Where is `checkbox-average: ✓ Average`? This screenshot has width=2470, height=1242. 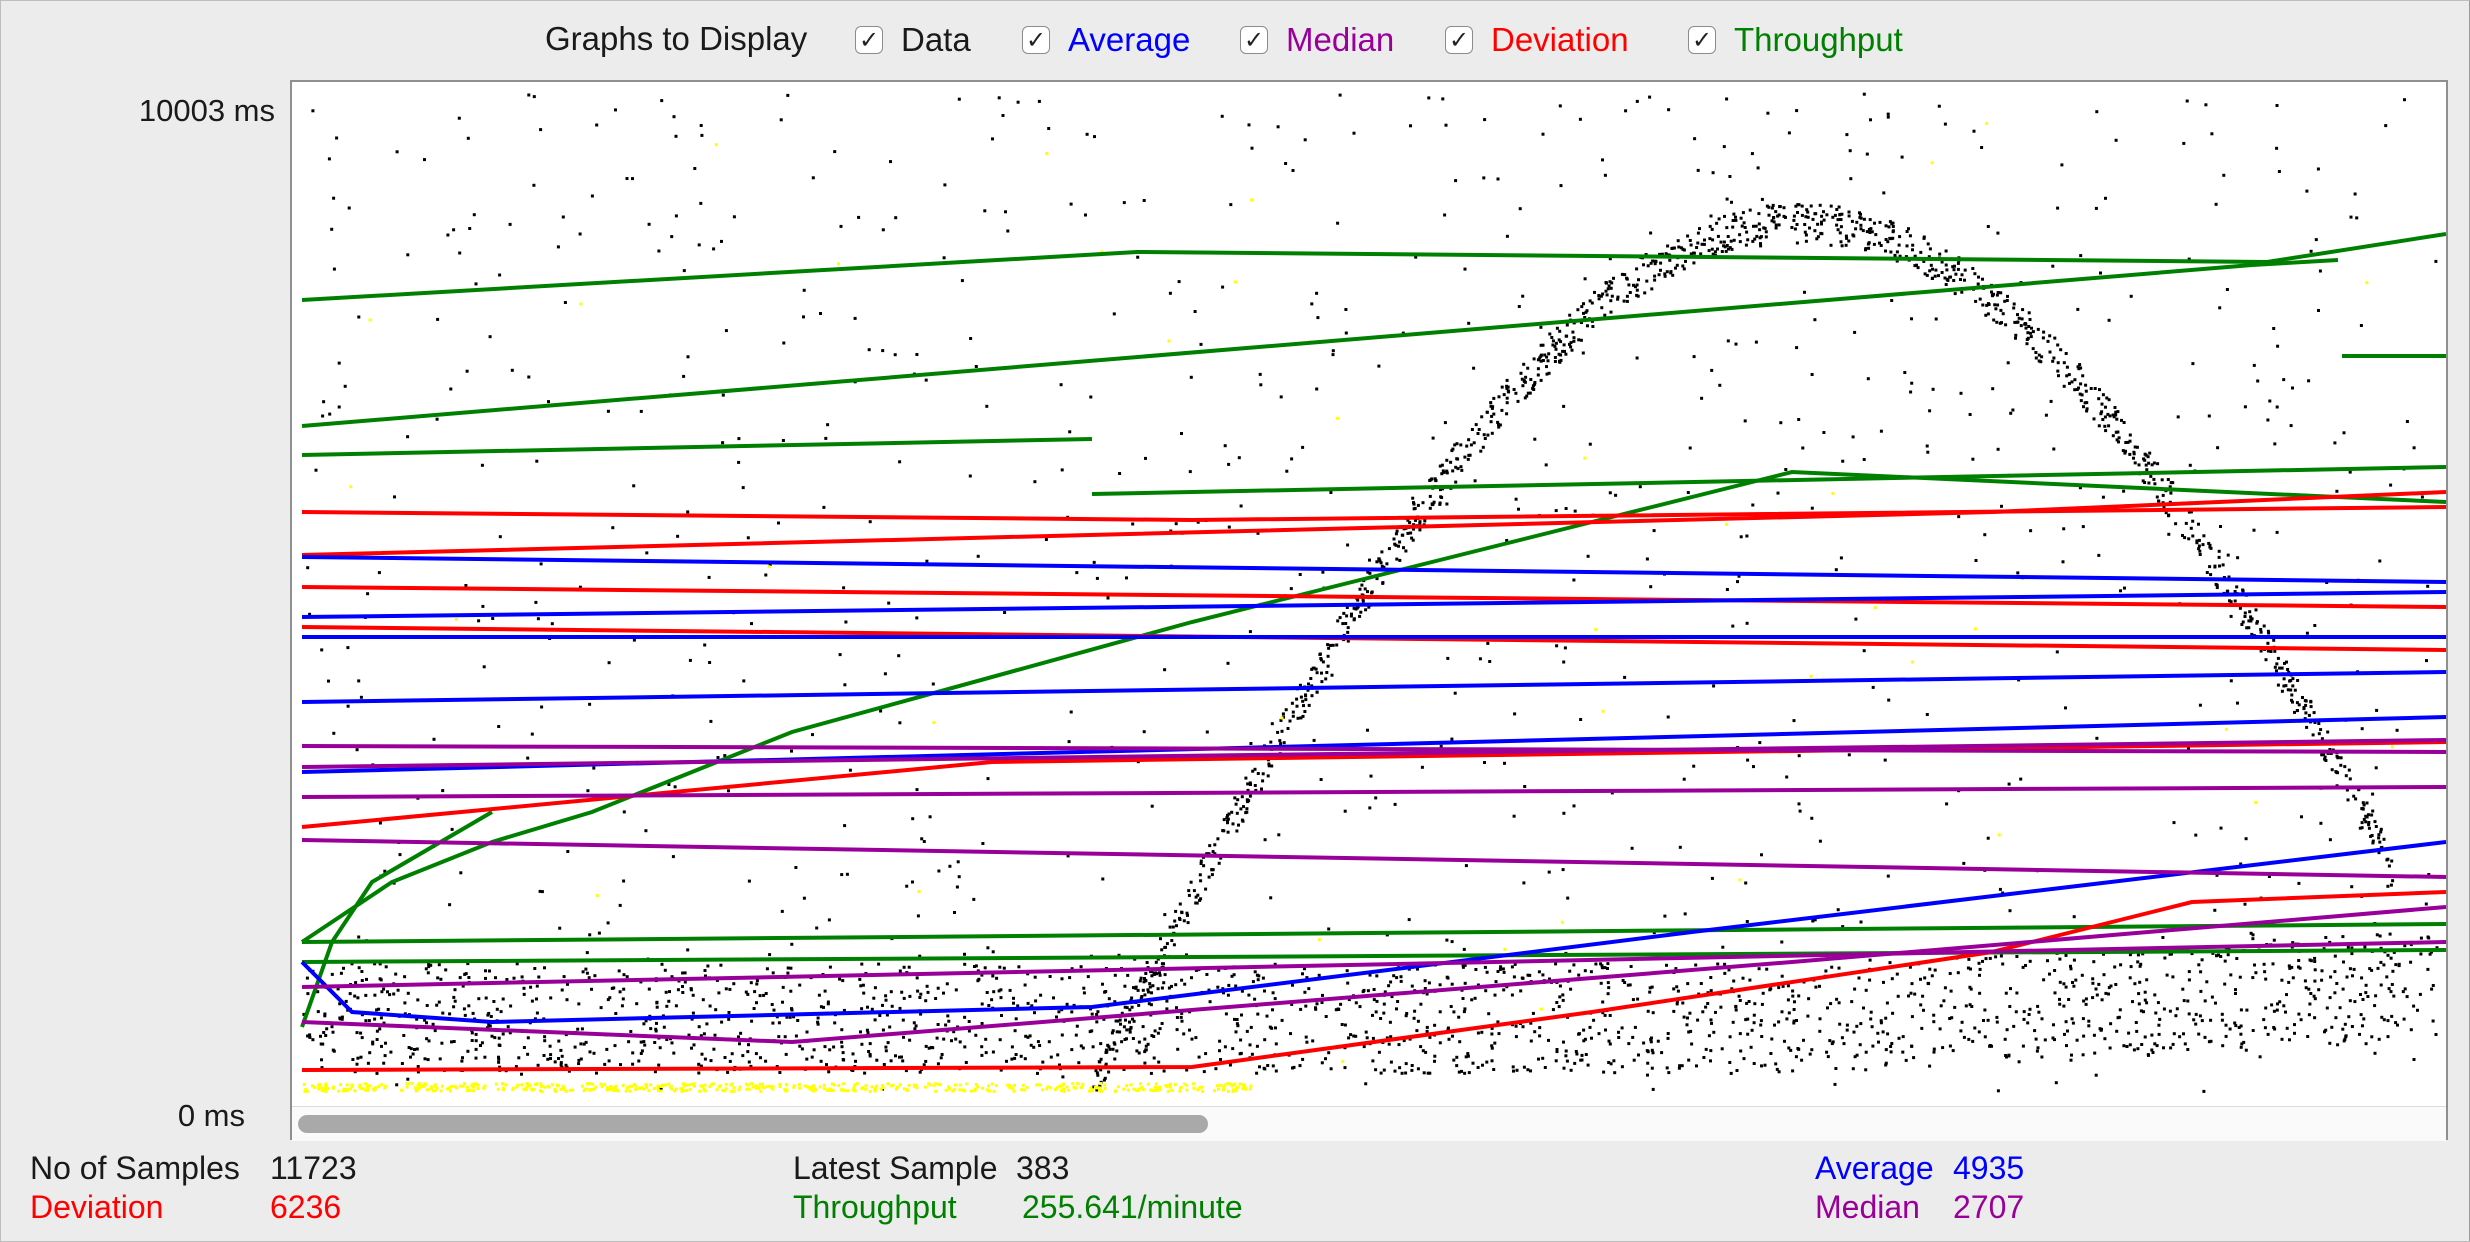
checkbox-average: ✓ Average is located at coordinates (1106, 40).